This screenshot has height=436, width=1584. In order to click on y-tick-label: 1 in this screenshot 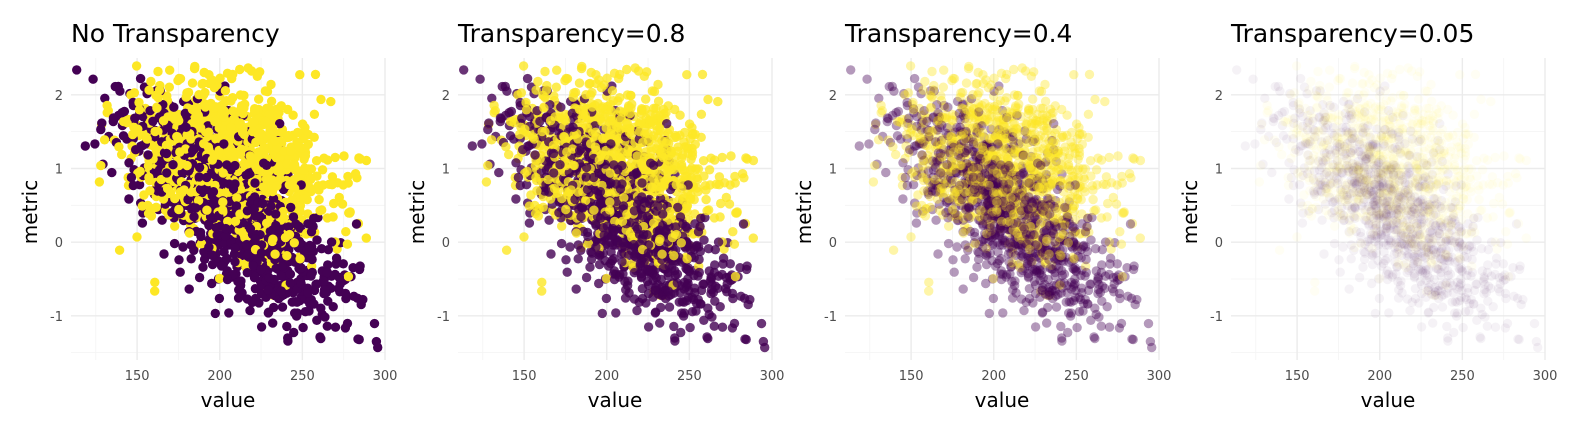, I will do `click(59, 169)`.